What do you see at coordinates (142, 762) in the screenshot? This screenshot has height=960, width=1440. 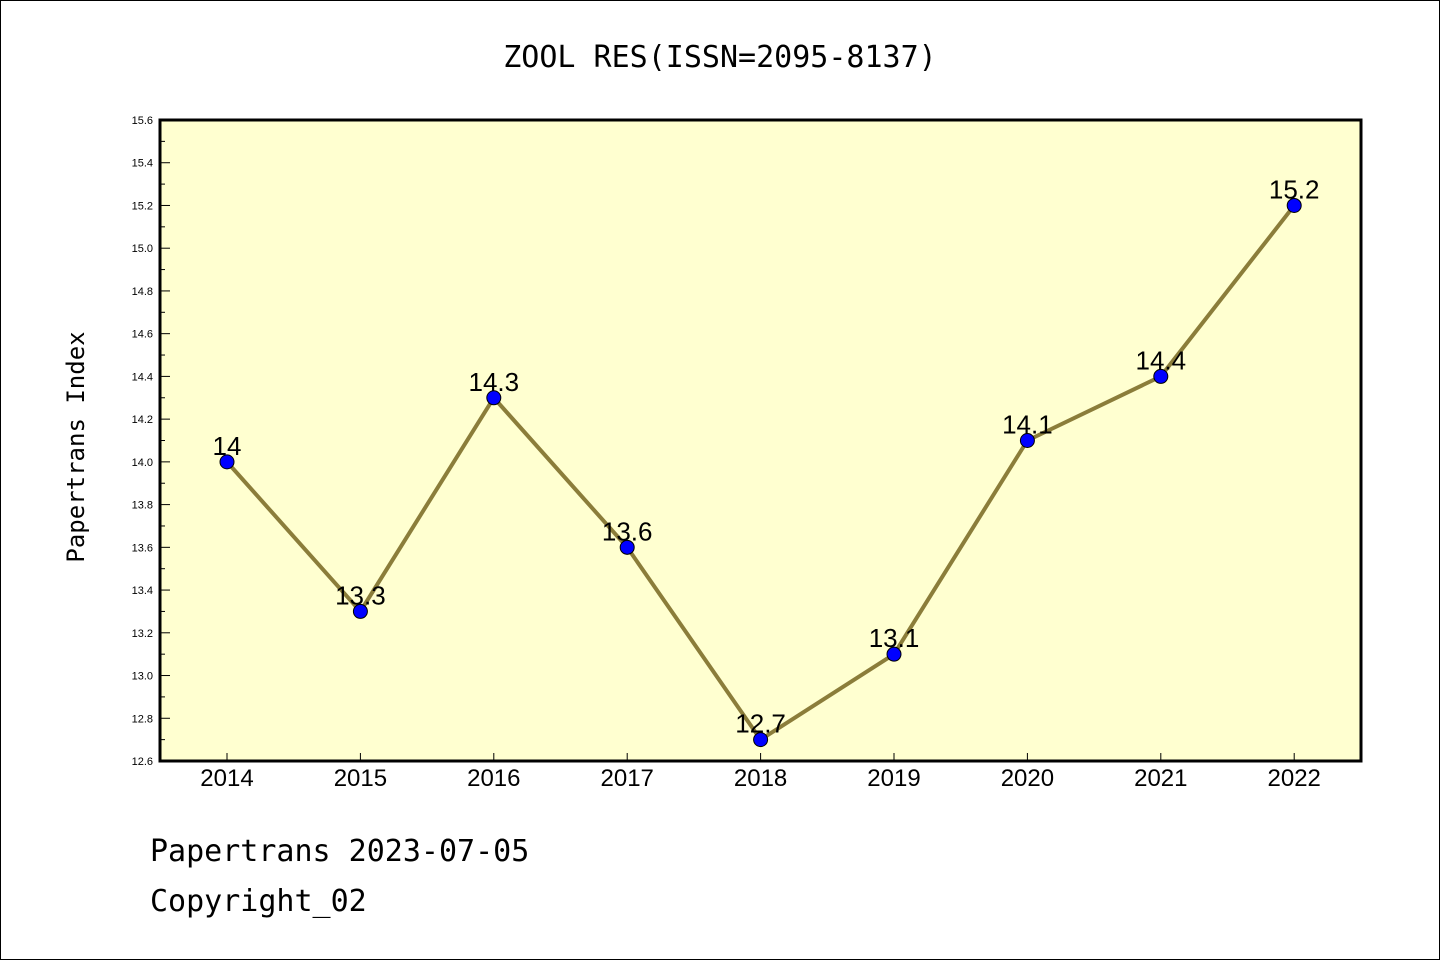 I see `y-tick-label: 12.6` at bounding box center [142, 762].